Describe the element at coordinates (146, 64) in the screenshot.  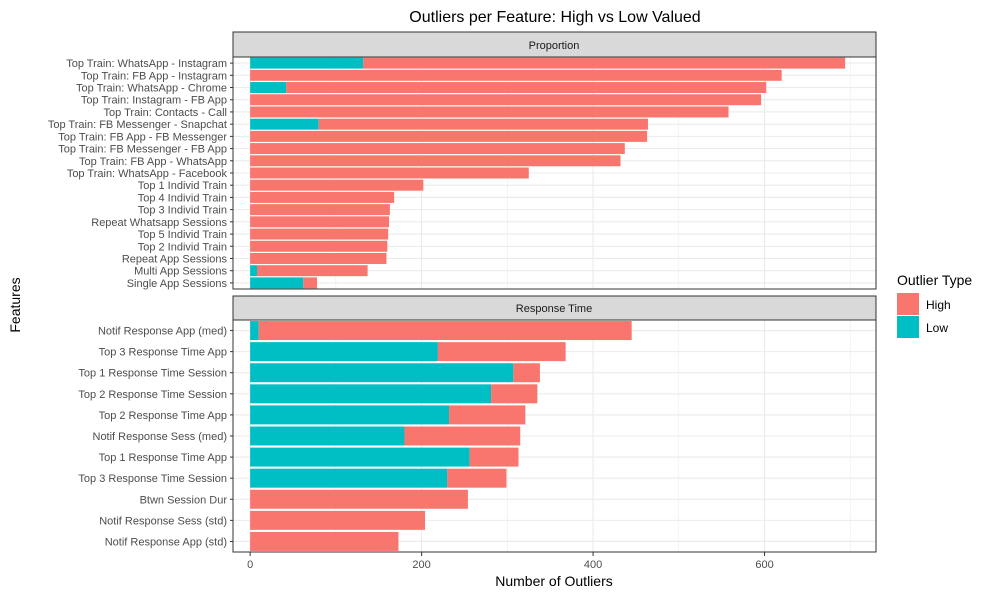
I see `category-label: Top Train: WhatsApp - Instagram` at that location.